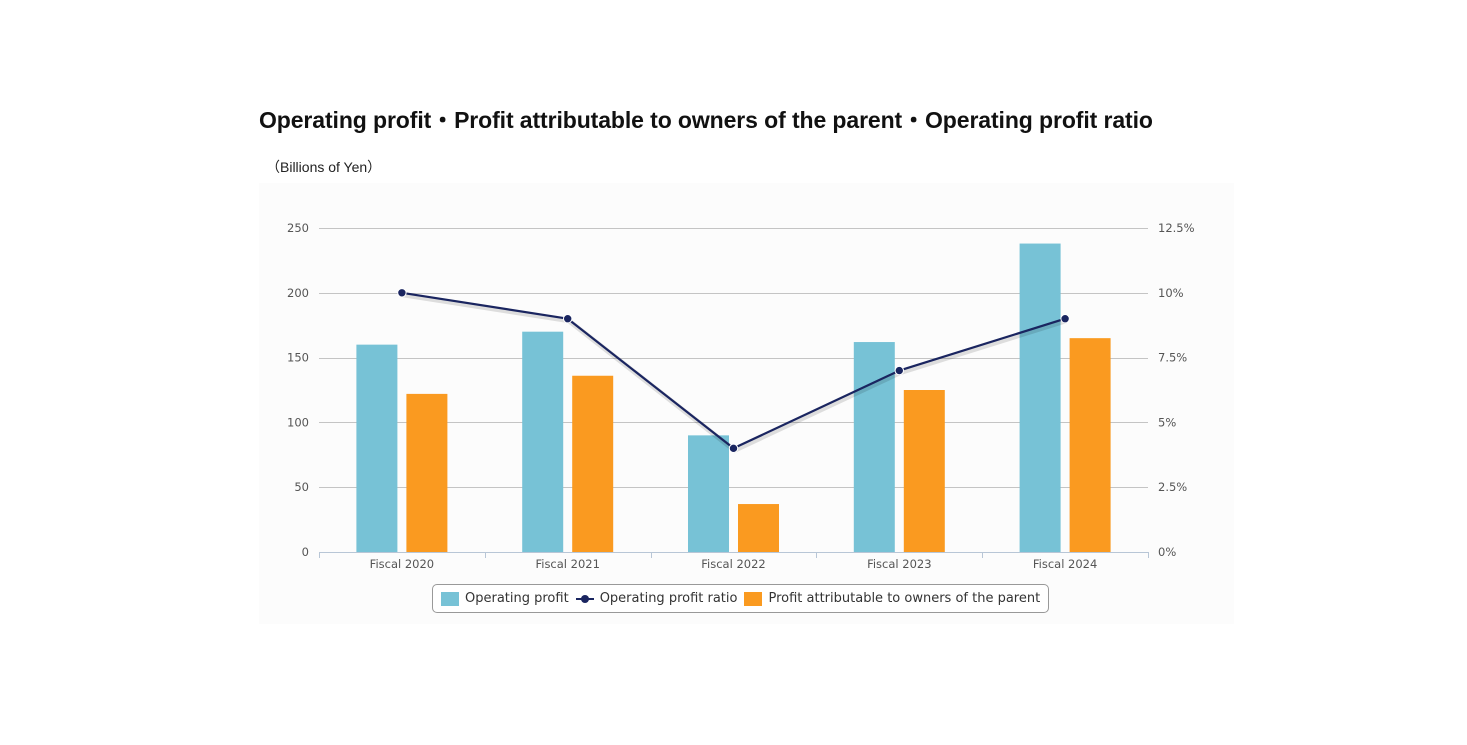 The width and height of the screenshot is (1467, 745). Describe the element at coordinates (1167, 552) in the screenshot. I see `right-axis-tick-label: 0%` at that location.